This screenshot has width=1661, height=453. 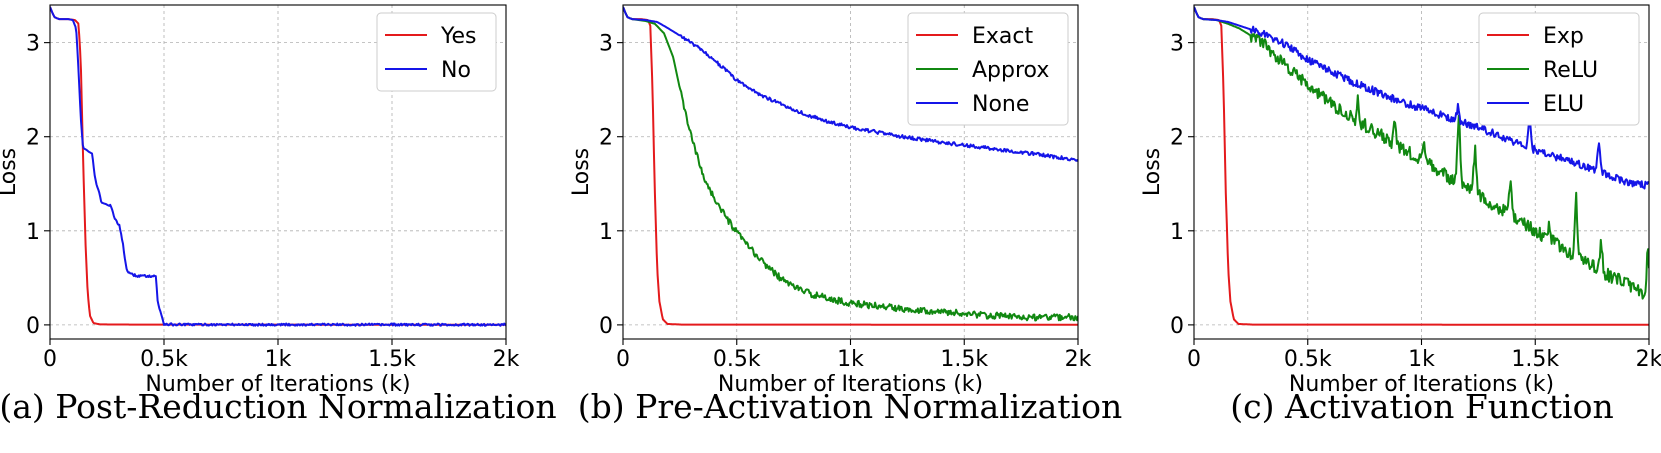 I want to click on legend: Exact Approx None, so click(x=988, y=69).